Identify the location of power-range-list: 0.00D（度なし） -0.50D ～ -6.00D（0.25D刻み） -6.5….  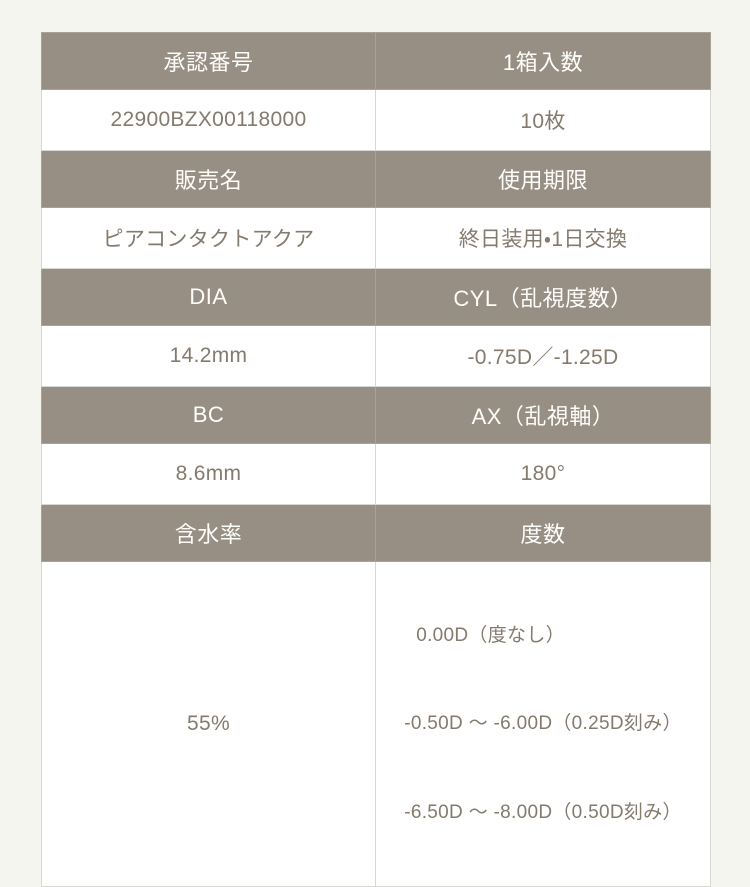
(543, 724).